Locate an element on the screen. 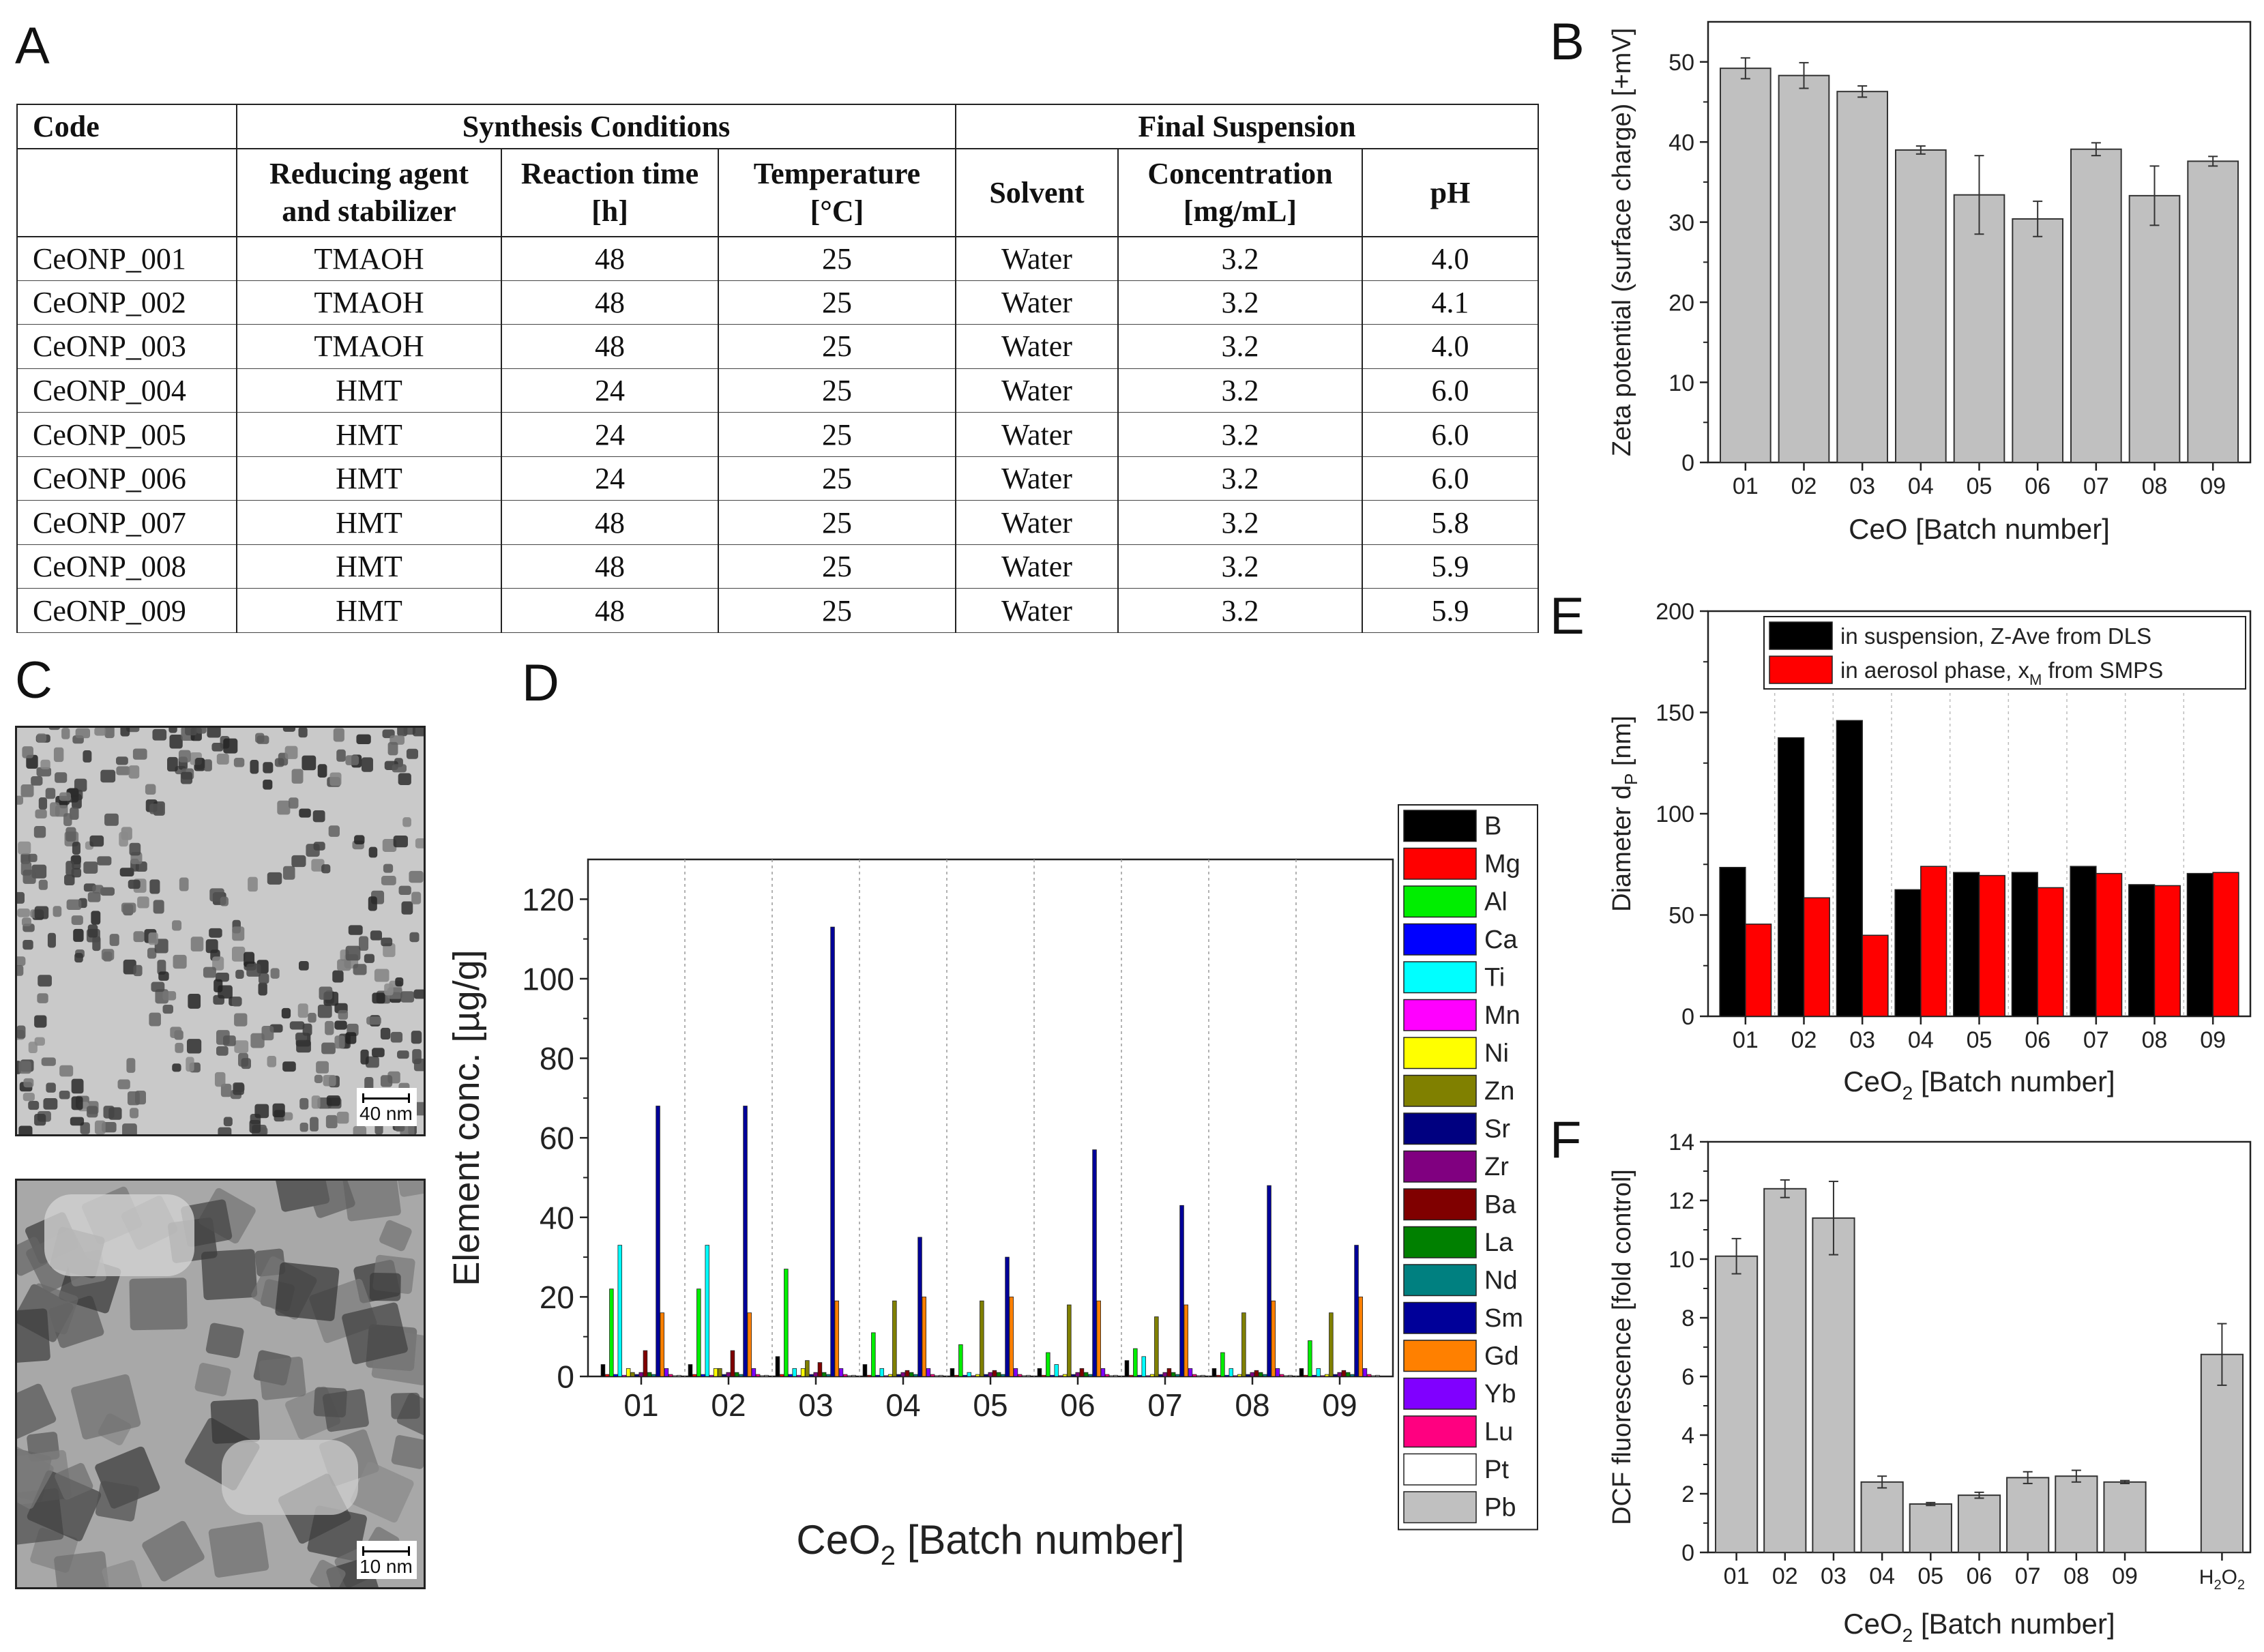 The height and width of the screenshot is (1652, 2264). legend-label-Lu: Lu is located at coordinates (1499, 1432).